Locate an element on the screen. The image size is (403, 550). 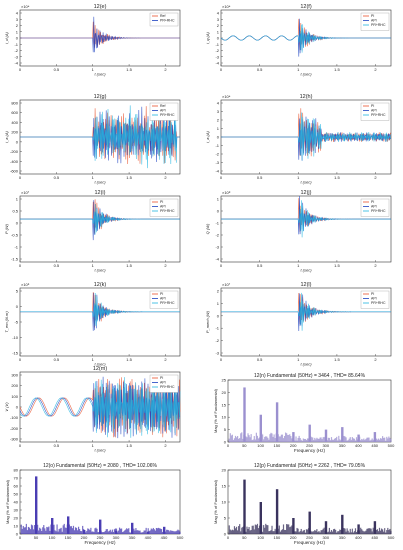
panel-12j-legend-label: PR+RHC is located at coordinates (378, 211).